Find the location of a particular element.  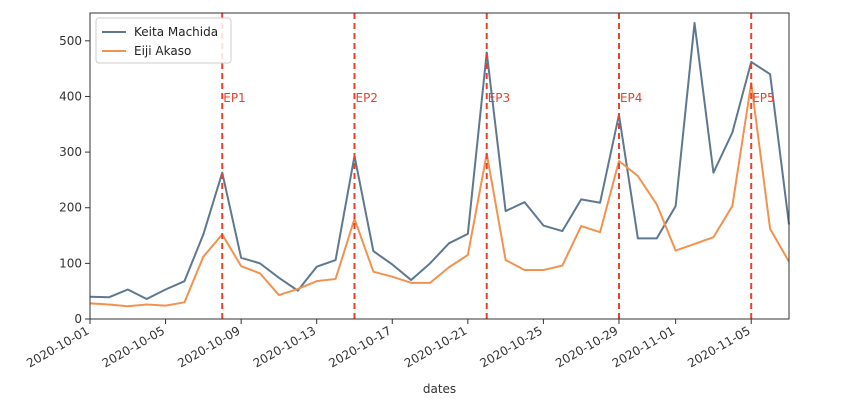

episode-label-3: EP3 is located at coordinates (499, 98).